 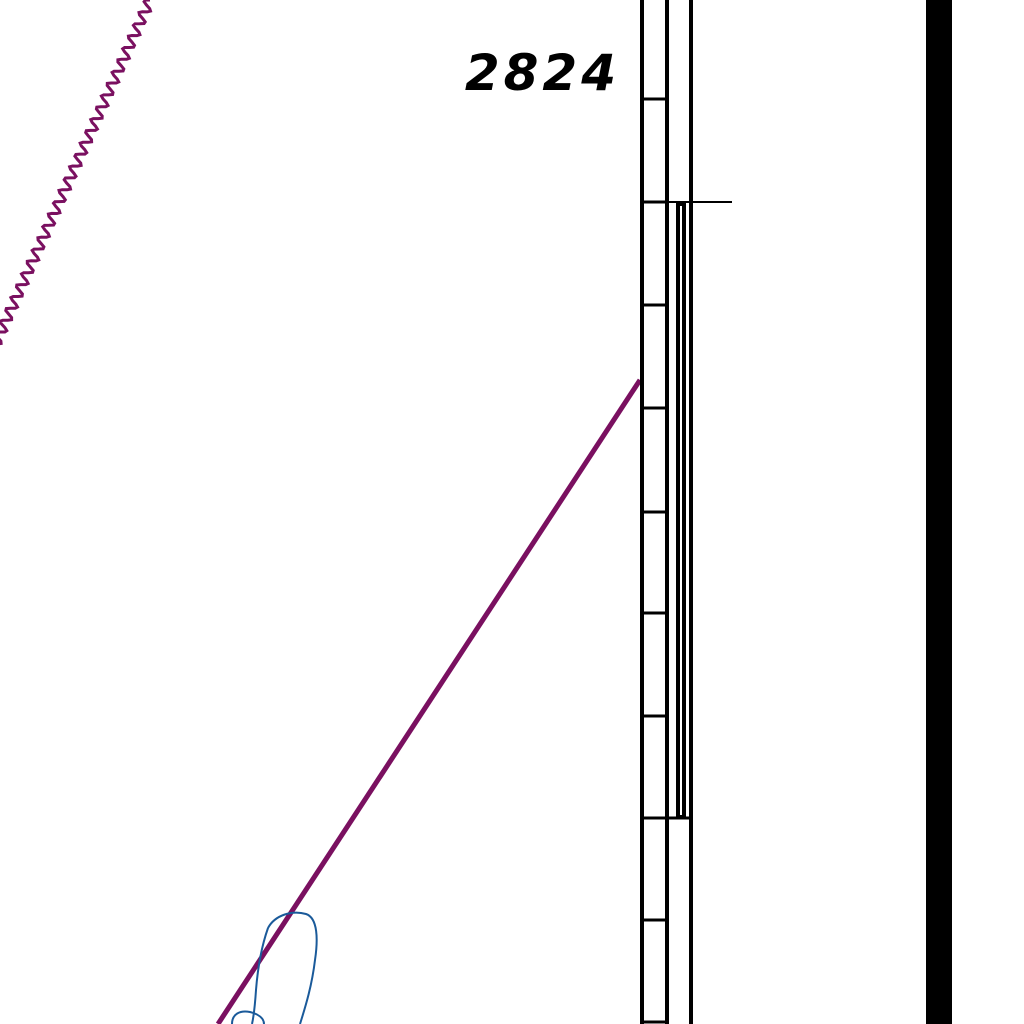 I want to click on wavy-boundary-line, so click(x=76, y=173).